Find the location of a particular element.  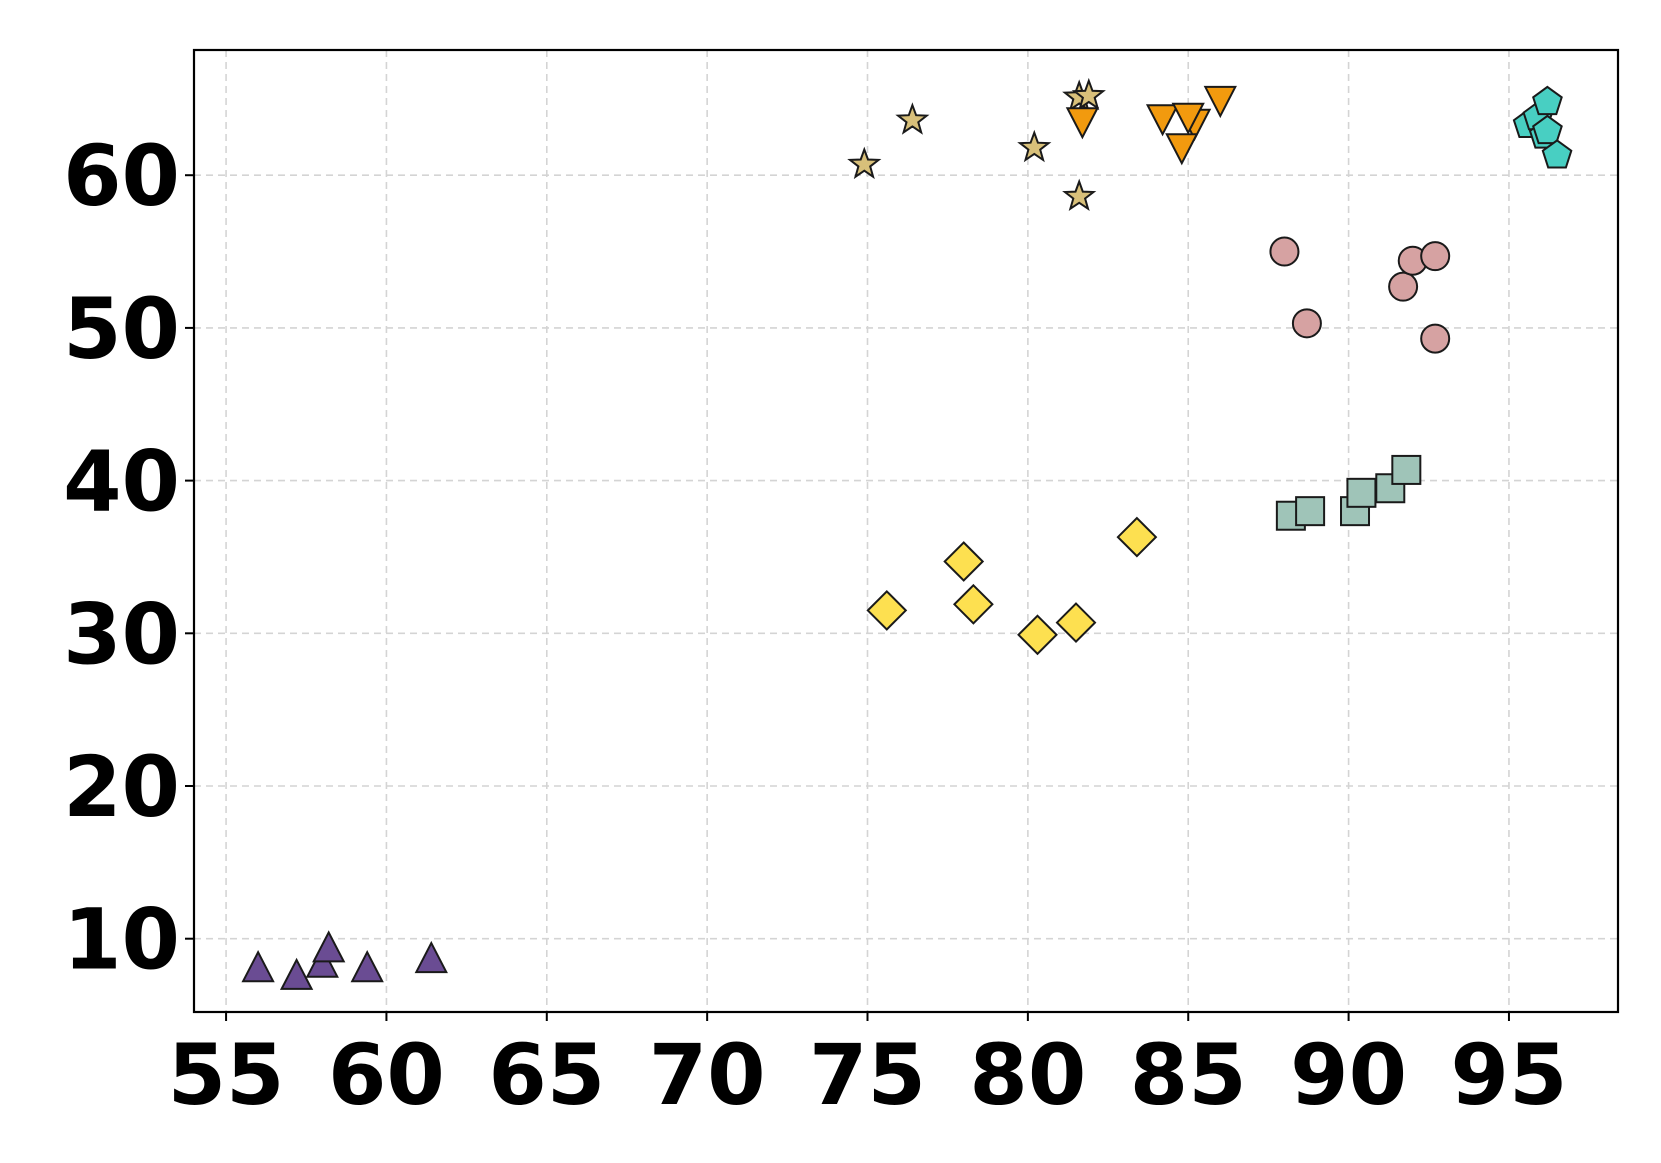

series-triangle-up is located at coordinates (344, 960).